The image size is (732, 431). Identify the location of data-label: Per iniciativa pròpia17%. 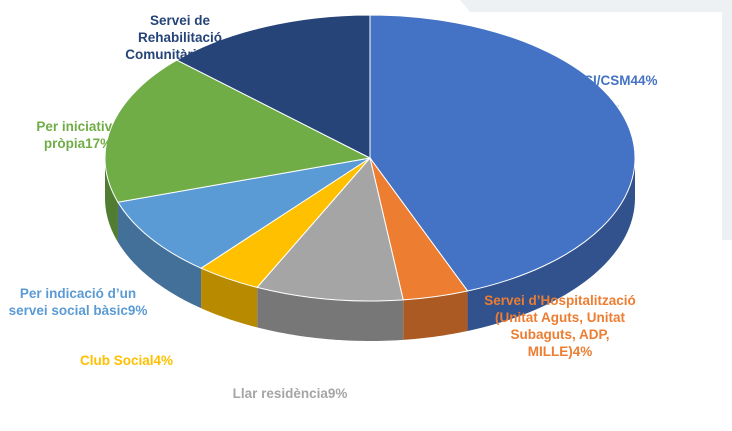
(78, 135).